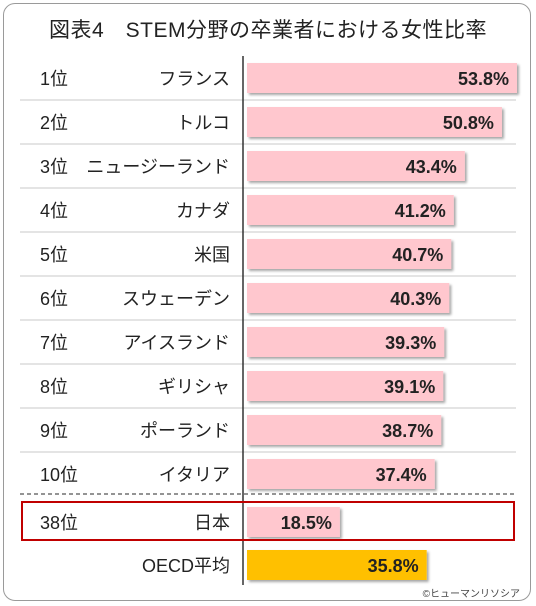  Describe the element at coordinates (186, 566) in the screenshot. I see `country-label: OECD平均` at that location.